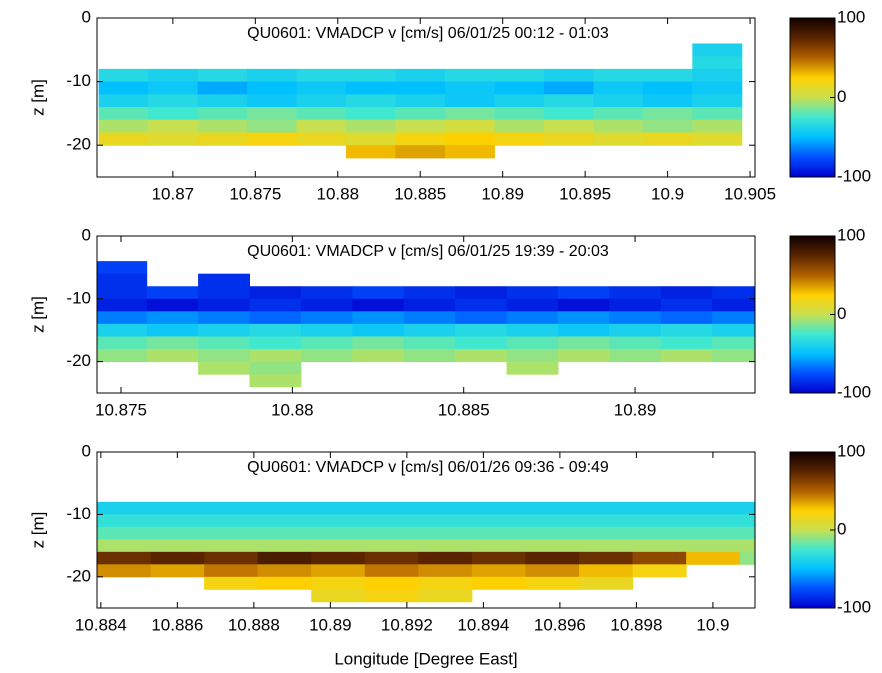 Image resolution: width=882 pixels, height=673 pixels. What do you see at coordinates (177, 624) in the screenshot?
I see `x-tick-label: 10.886` at bounding box center [177, 624].